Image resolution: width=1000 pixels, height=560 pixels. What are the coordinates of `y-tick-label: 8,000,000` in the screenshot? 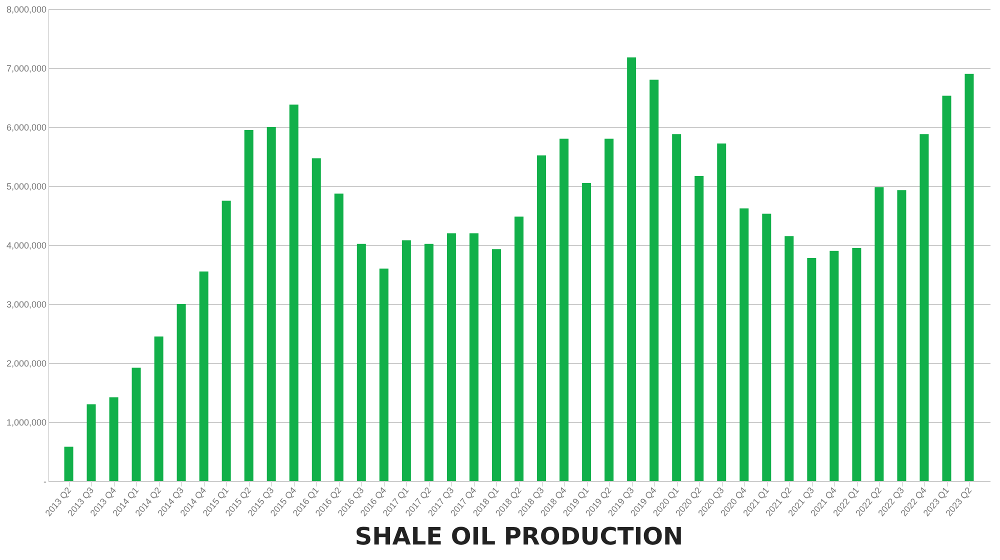 It's located at (26, 9).